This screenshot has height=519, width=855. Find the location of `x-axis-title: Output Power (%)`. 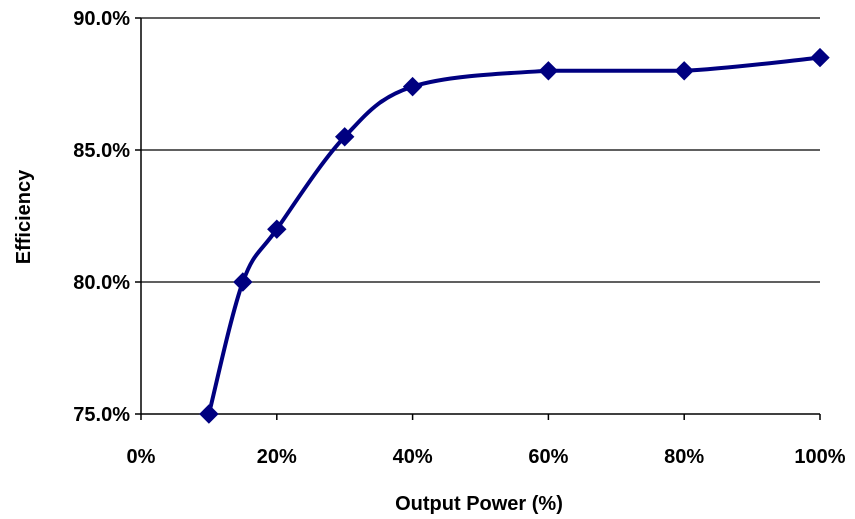

x-axis-title: Output Power (%) is located at coordinates (479, 504).